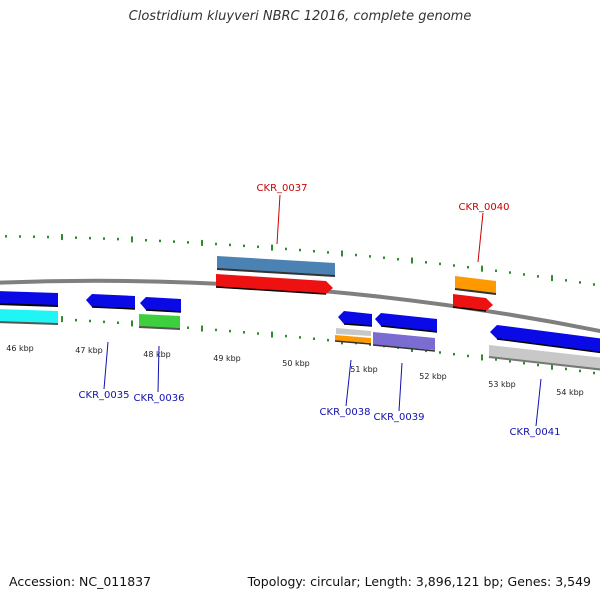 This screenshot has width=600, height=600. What do you see at coordinates (364, 369) in the screenshot?
I see `scale-label: 51 kbp` at bounding box center [364, 369].